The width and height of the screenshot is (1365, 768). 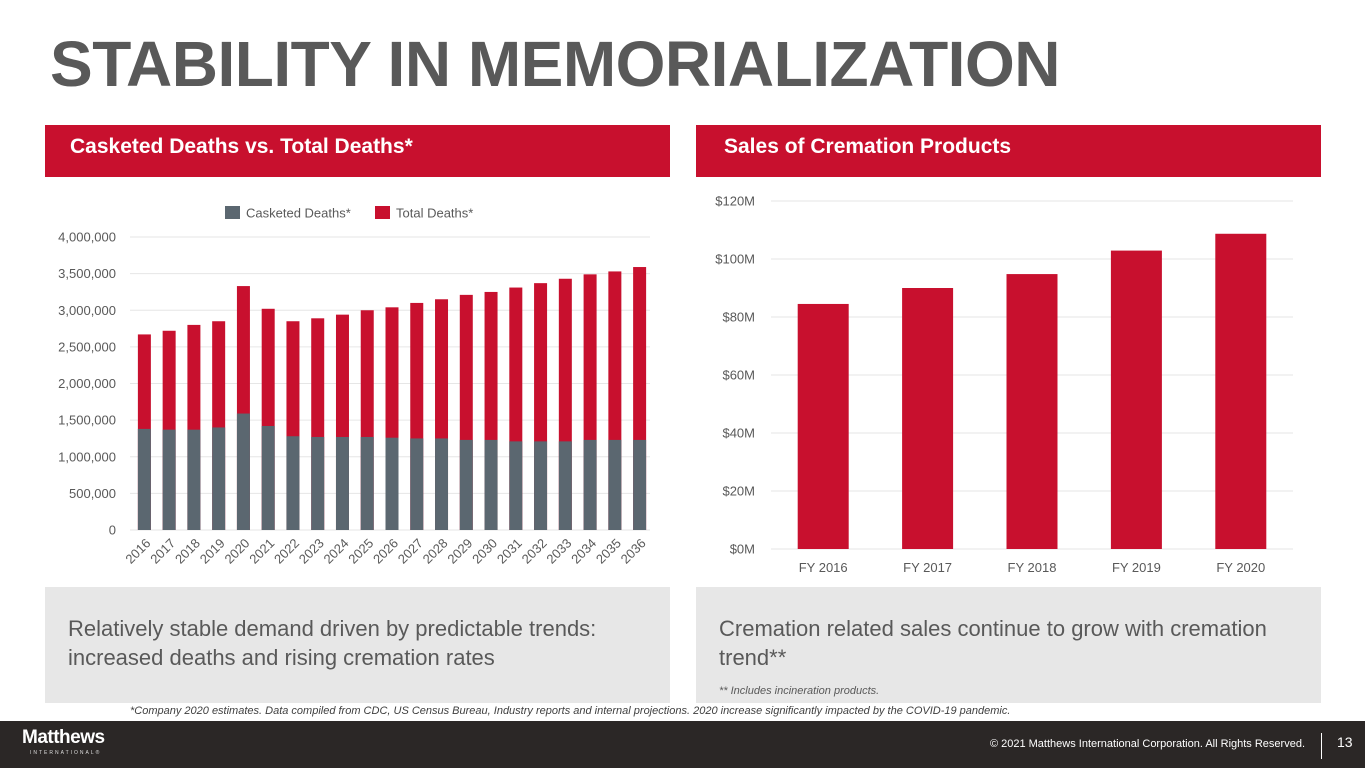 I want to click on y-tick-label: $60M, so click(x=738, y=375).